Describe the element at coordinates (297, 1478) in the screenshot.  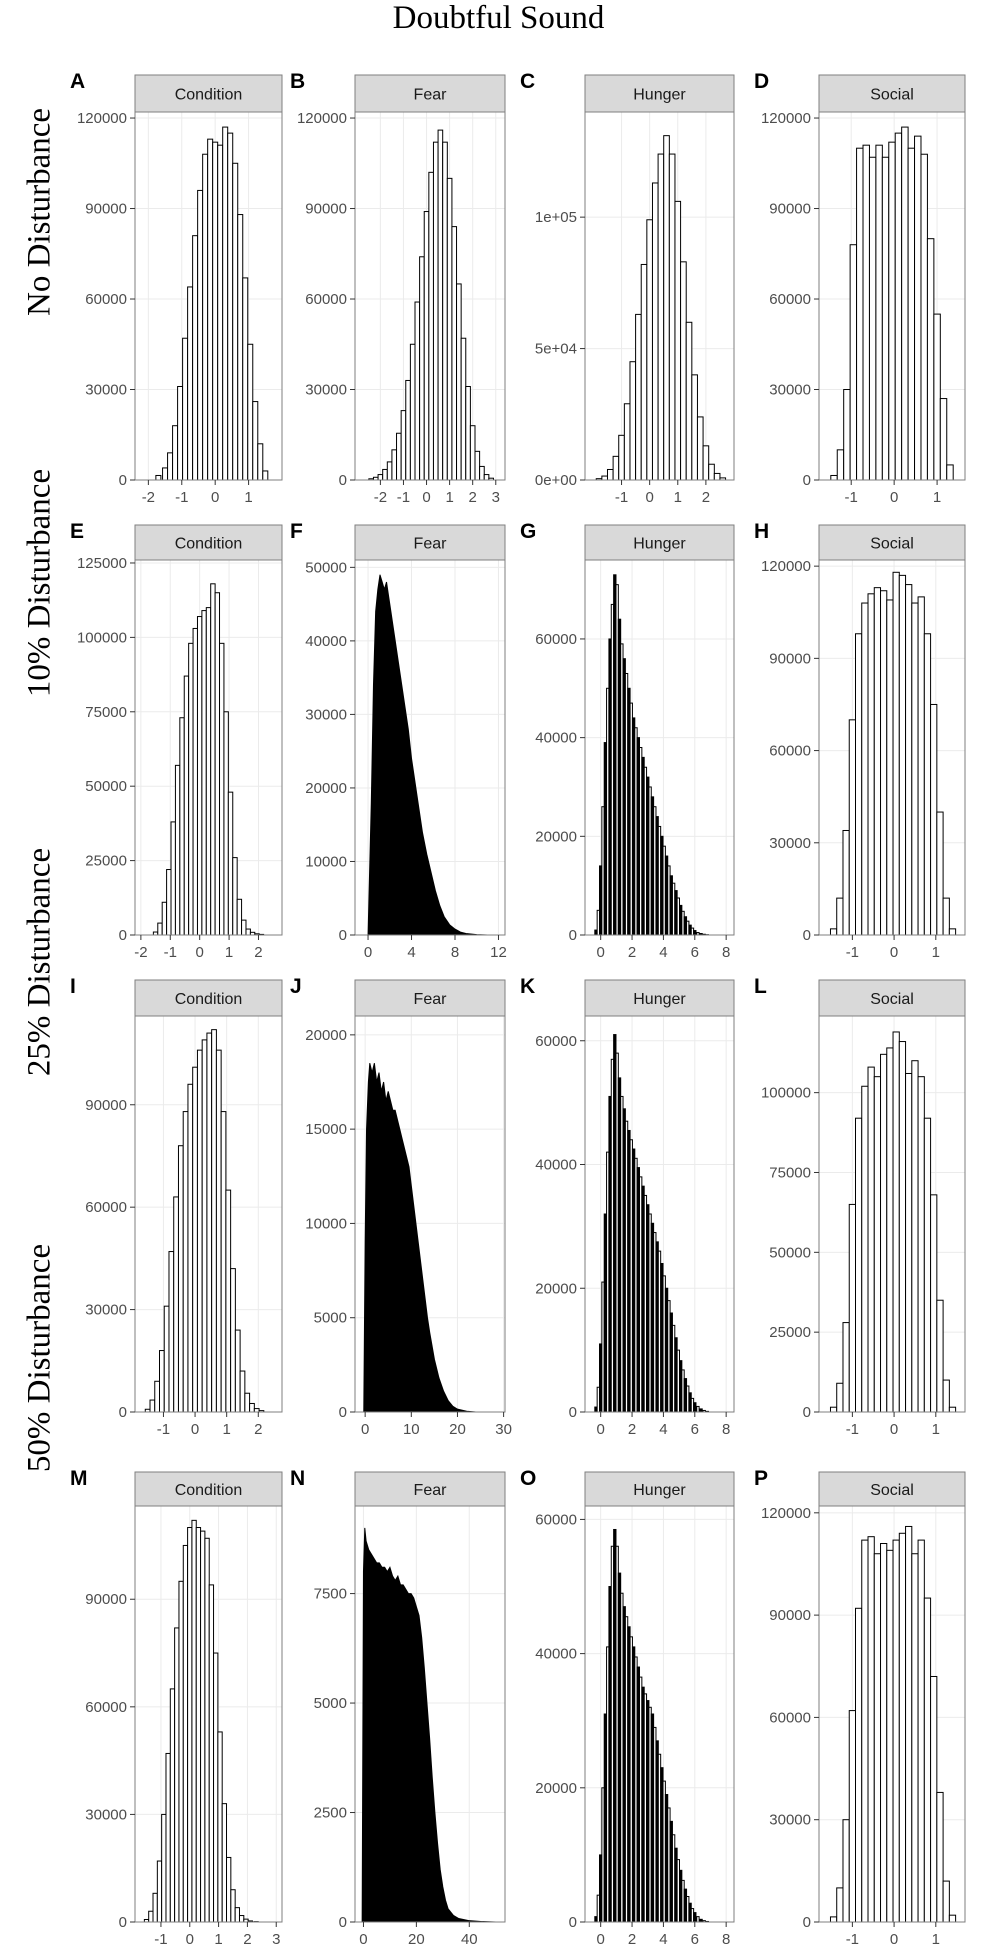
I see `panel-letter: N` at that location.